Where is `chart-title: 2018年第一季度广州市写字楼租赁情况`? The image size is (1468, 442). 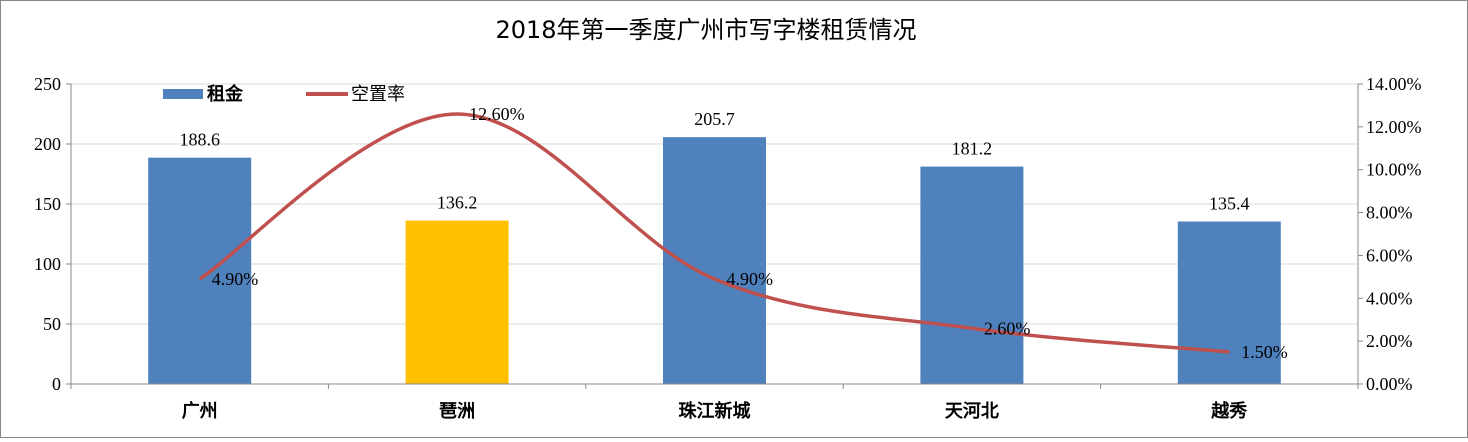 chart-title: 2018年第一季度广州市写字楼租赁情况 is located at coordinates (705, 30).